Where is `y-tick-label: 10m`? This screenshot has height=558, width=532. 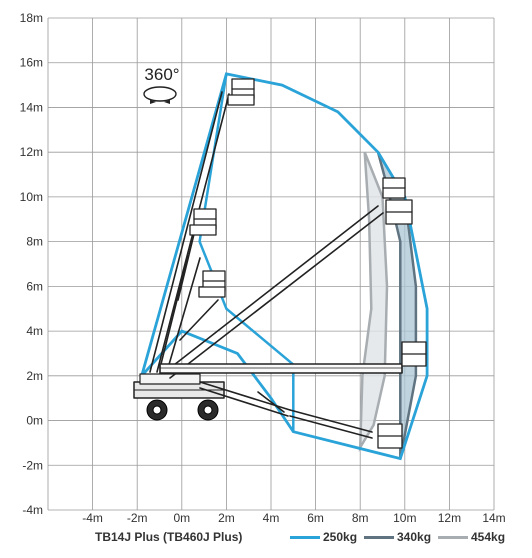 y-tick-label: 10m is located at coordinates (31, 197).